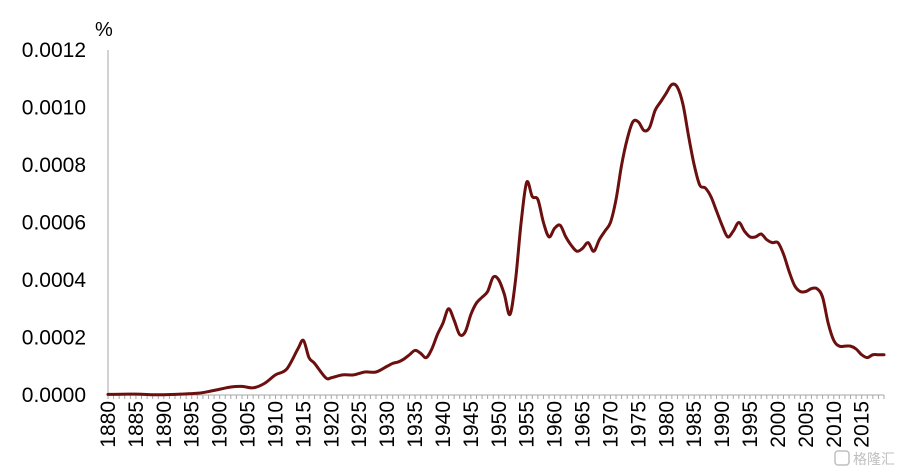 Image resolution: width=911 pixels, height=474 pixels. What do you see at coordinates (666, 424) in the screenshot?
I see `x-tick-label: 1980` at bounding box center [666, 424].